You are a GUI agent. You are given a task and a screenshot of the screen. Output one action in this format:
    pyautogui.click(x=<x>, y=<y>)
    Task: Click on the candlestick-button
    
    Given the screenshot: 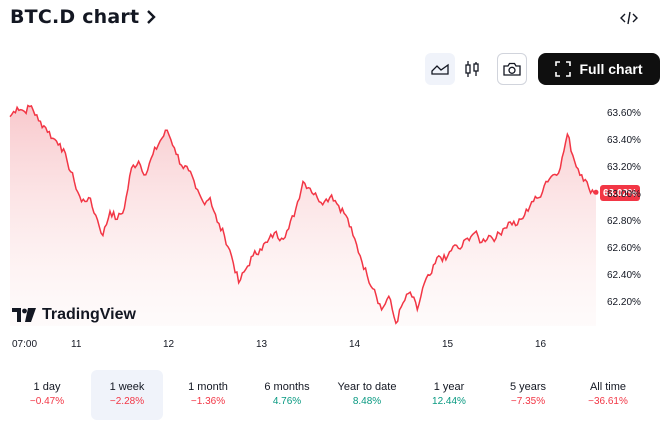 What is the action you would take?
    pyautogui.click(x=472, y=69)
    